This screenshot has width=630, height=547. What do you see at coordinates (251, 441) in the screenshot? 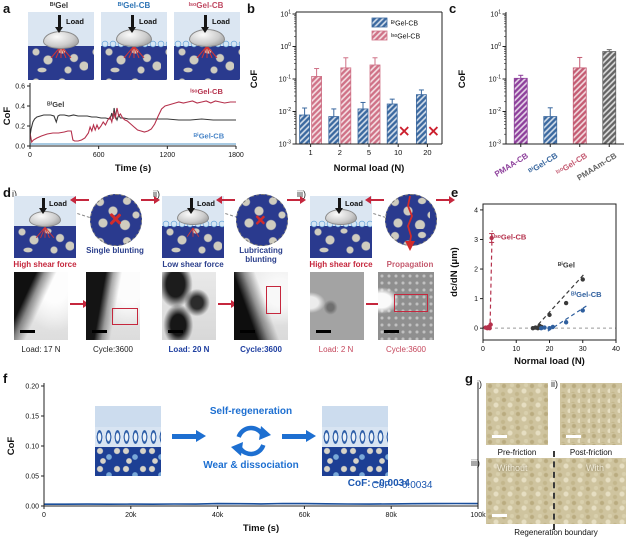
I see `cycle-arrows-icon` at bounding box center [251, 441].